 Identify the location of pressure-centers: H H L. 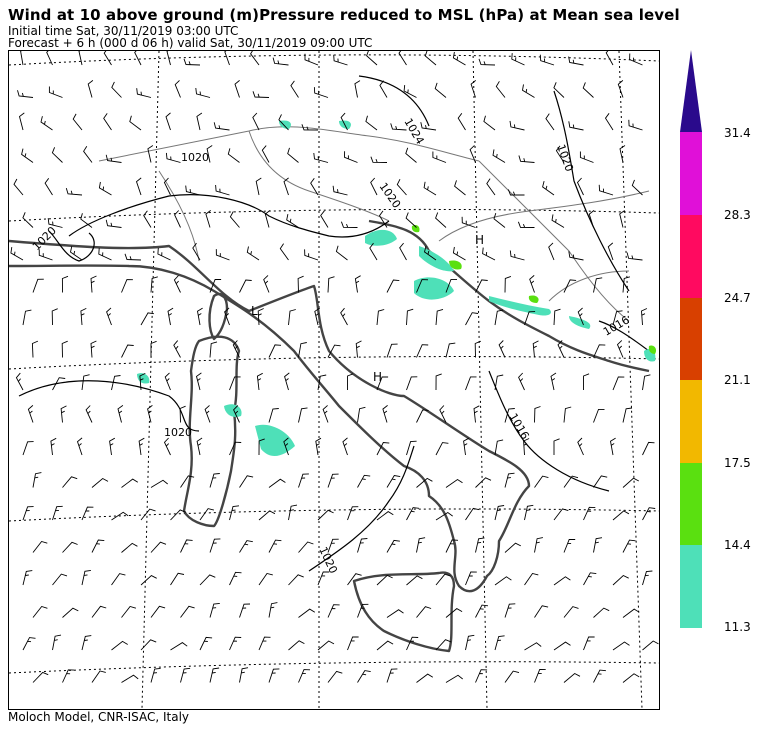
(367, 308).